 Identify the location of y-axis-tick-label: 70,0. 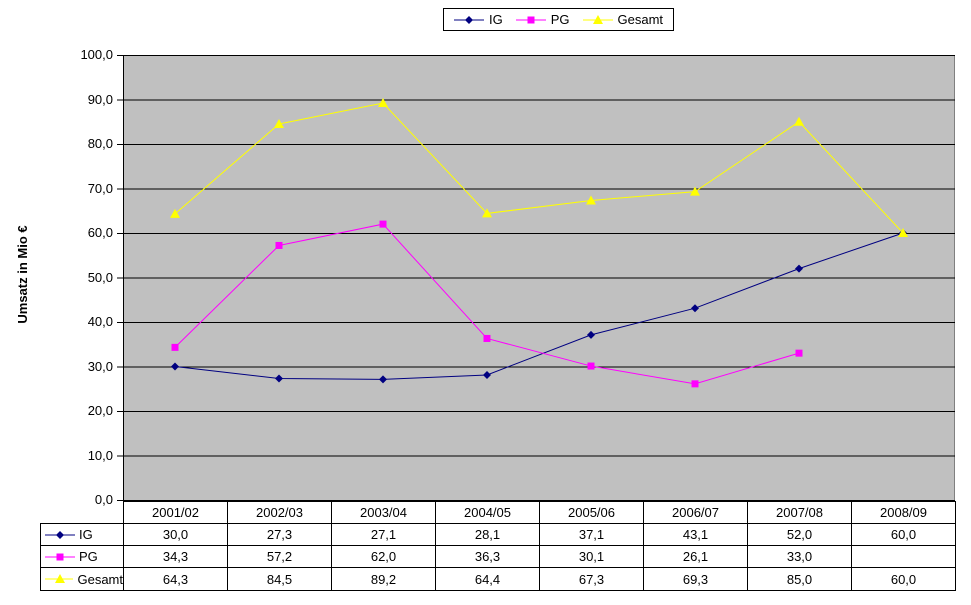
(100, 188).